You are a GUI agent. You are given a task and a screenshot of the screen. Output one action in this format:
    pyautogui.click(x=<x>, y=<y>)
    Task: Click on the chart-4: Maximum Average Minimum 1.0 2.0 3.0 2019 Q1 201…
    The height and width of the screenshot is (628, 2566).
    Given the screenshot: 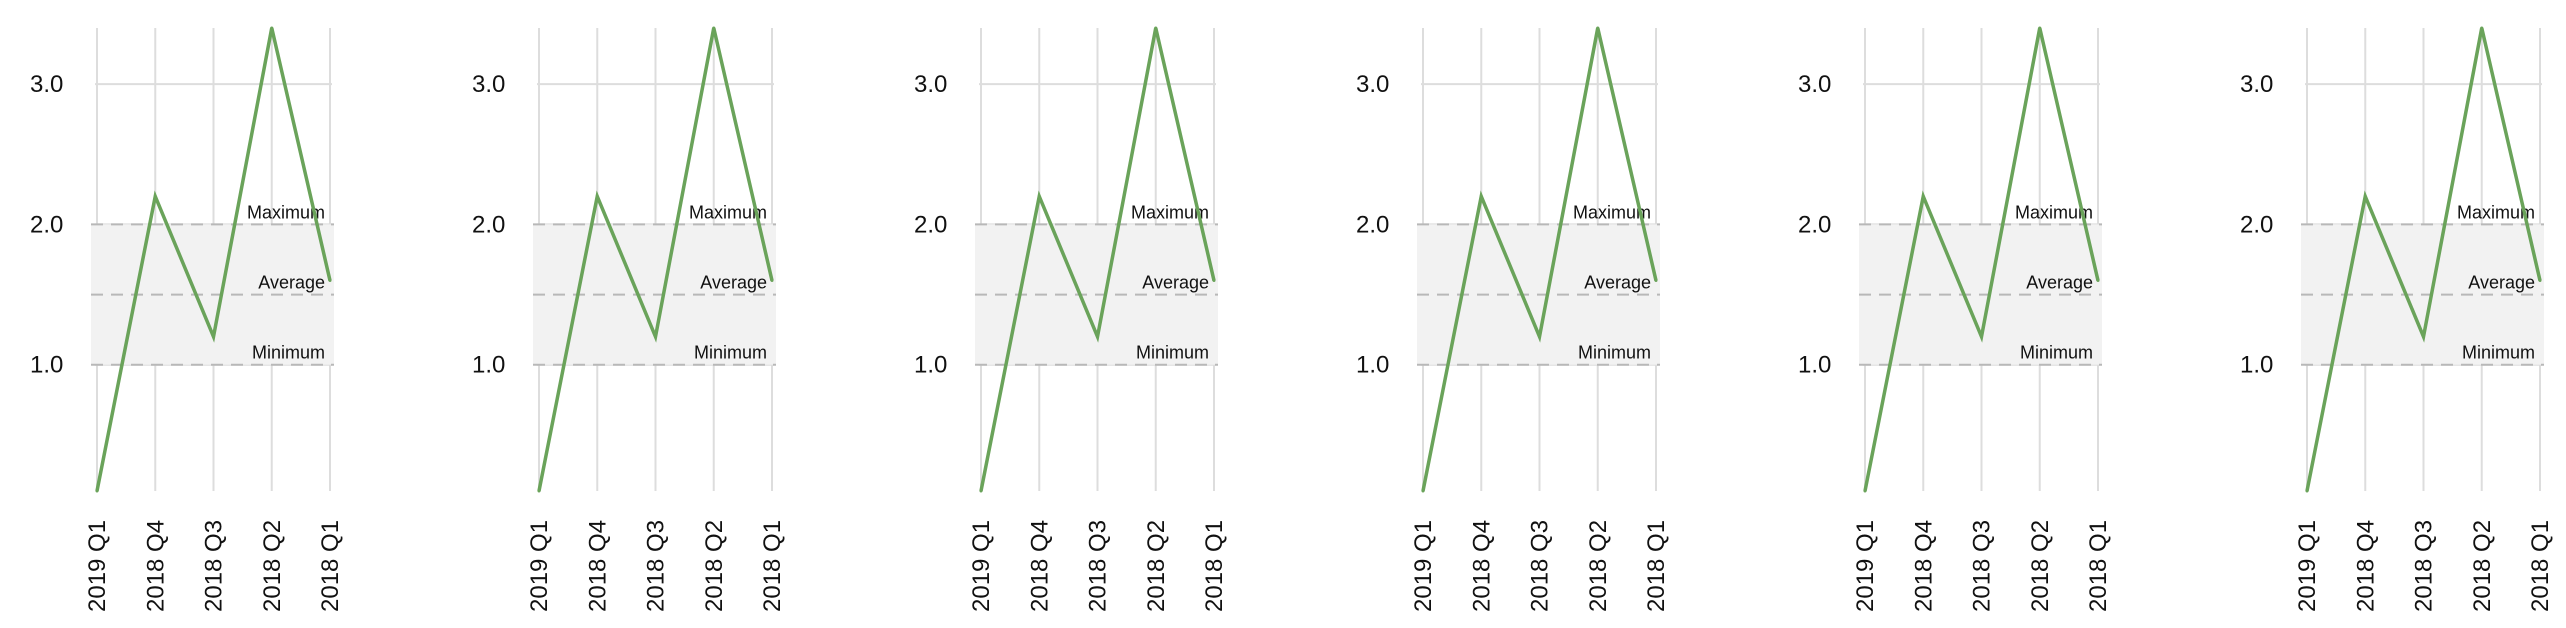 What is the action you would take?
    pyautogui.click(x=1513, y=319)
    